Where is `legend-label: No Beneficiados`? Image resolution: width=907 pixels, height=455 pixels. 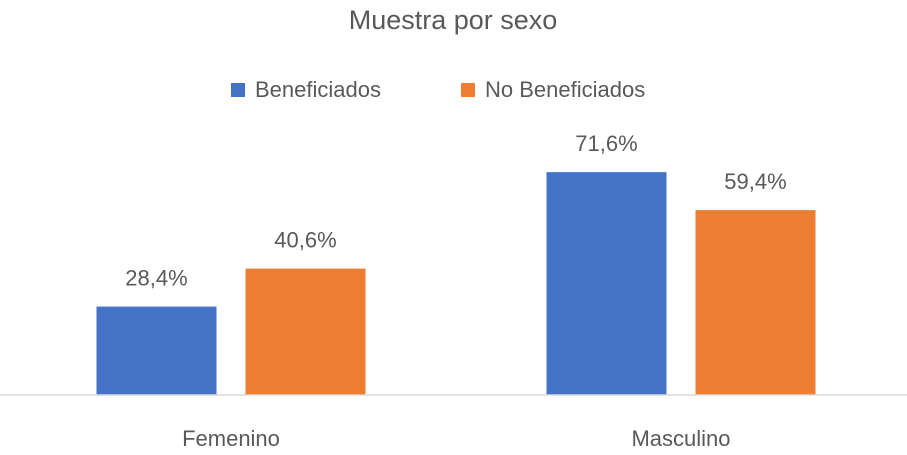
legend-label: No Beneficiados is located at coordinates (565, 89).